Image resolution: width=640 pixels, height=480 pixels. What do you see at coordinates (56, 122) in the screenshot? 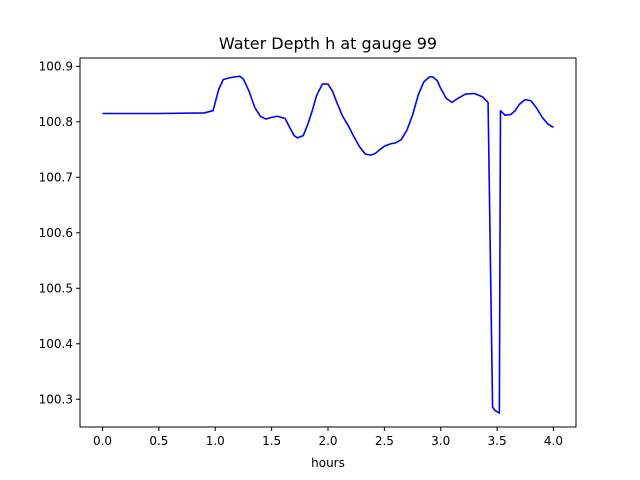
I see `y-tick-label: 100.8` at bounding box center [56, 122].